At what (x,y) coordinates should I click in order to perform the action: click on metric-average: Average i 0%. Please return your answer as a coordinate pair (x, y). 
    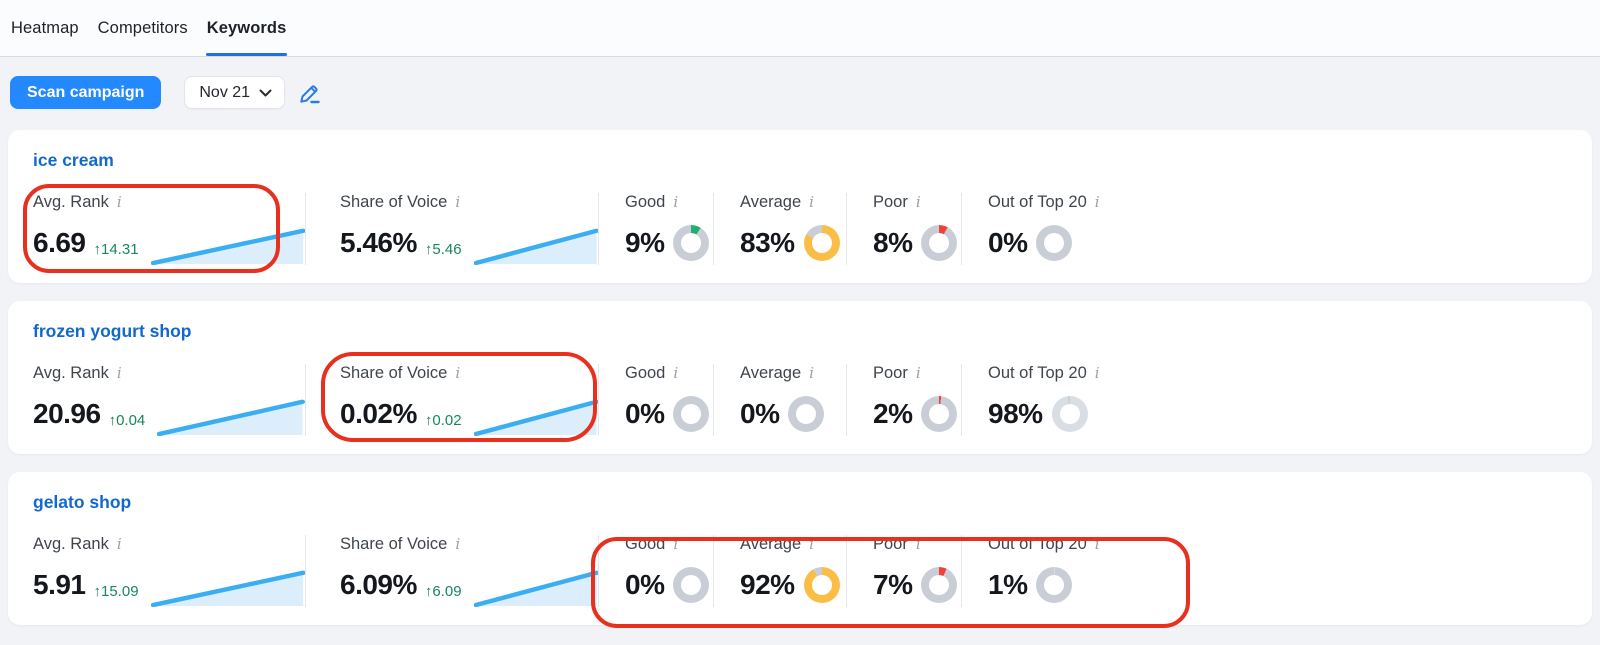
    Looking at the image, I should click on (793, 400).